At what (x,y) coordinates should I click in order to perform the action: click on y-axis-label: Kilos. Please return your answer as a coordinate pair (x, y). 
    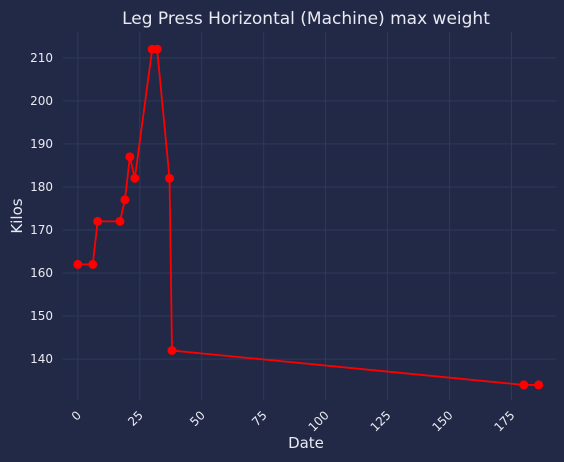
    Looking at the image, I should click on (17, 215).